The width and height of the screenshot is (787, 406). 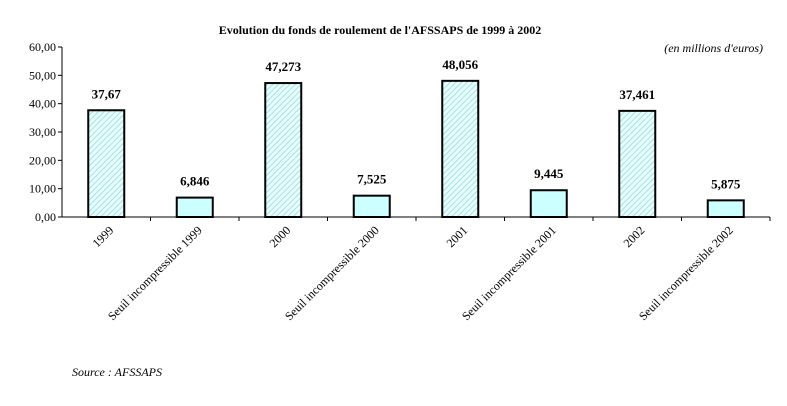 What do you see at coordinates (195, 181) in the screenshot?
I see `data-label: 6,846` at bounding box center [195, 181].